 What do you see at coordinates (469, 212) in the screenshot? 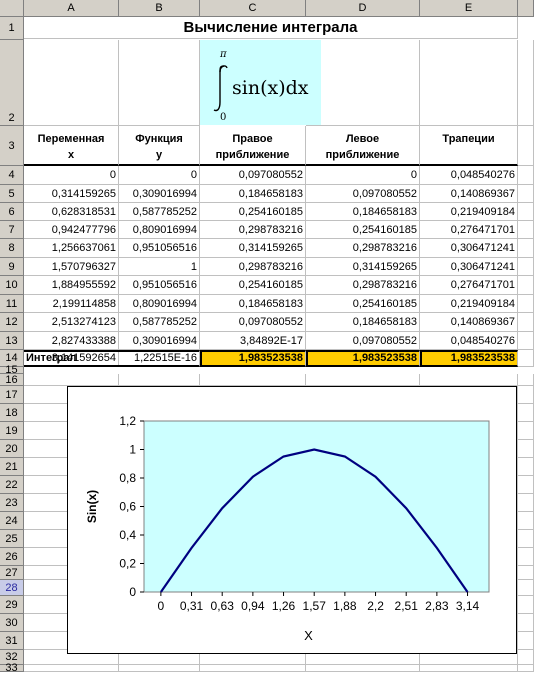
I see `data-cell: 0,219409184` at bounding box center [469, 212].